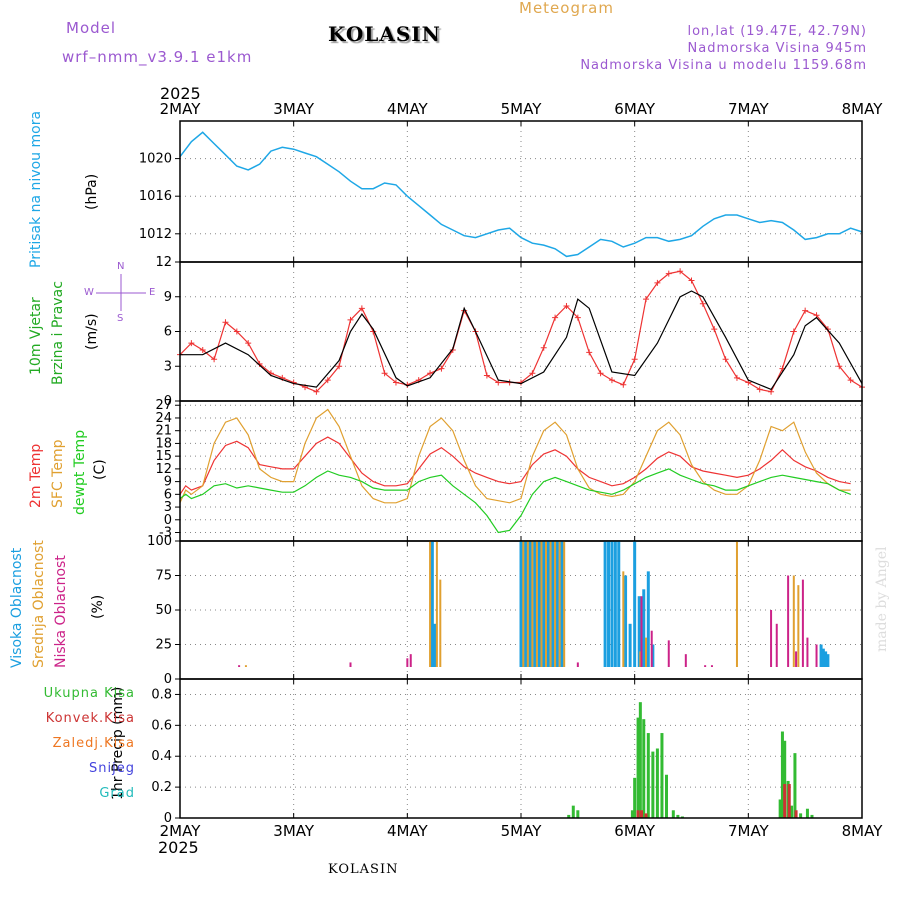 This screenshot has height=900, width=900. Describe the element at coordinates (117, 793) in the screenshot. I see `legend-grad: Grad` at that location.